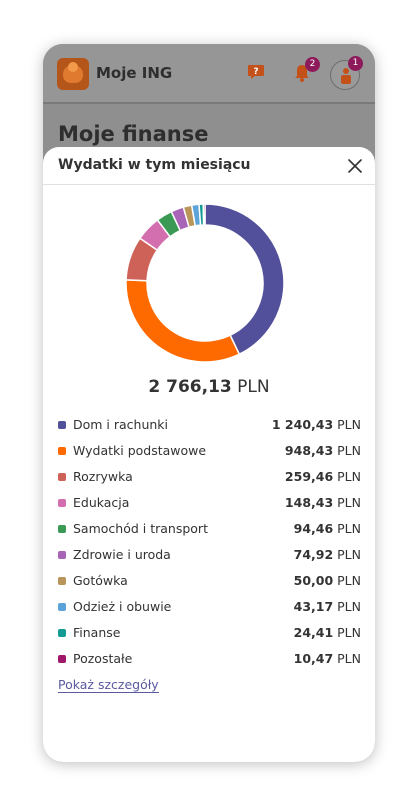  Describe the element at coordinates (322, 450) in the screenshot. I see `legend-value: 948,43 PLN` at that location.